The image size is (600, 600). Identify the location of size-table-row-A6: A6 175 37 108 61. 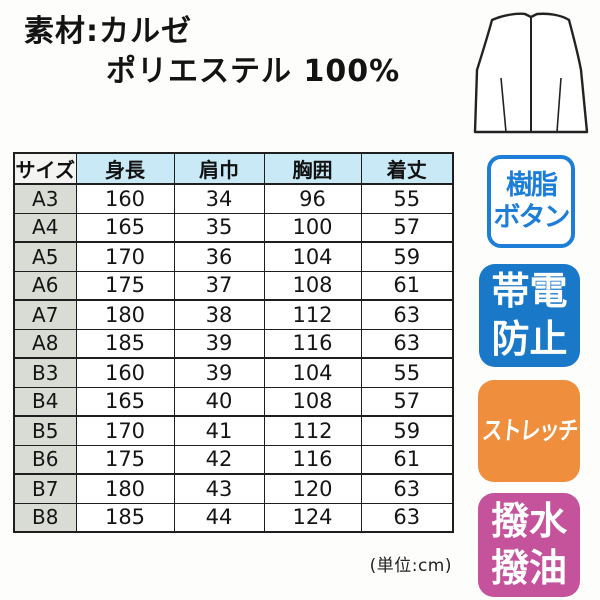
(233, 285).